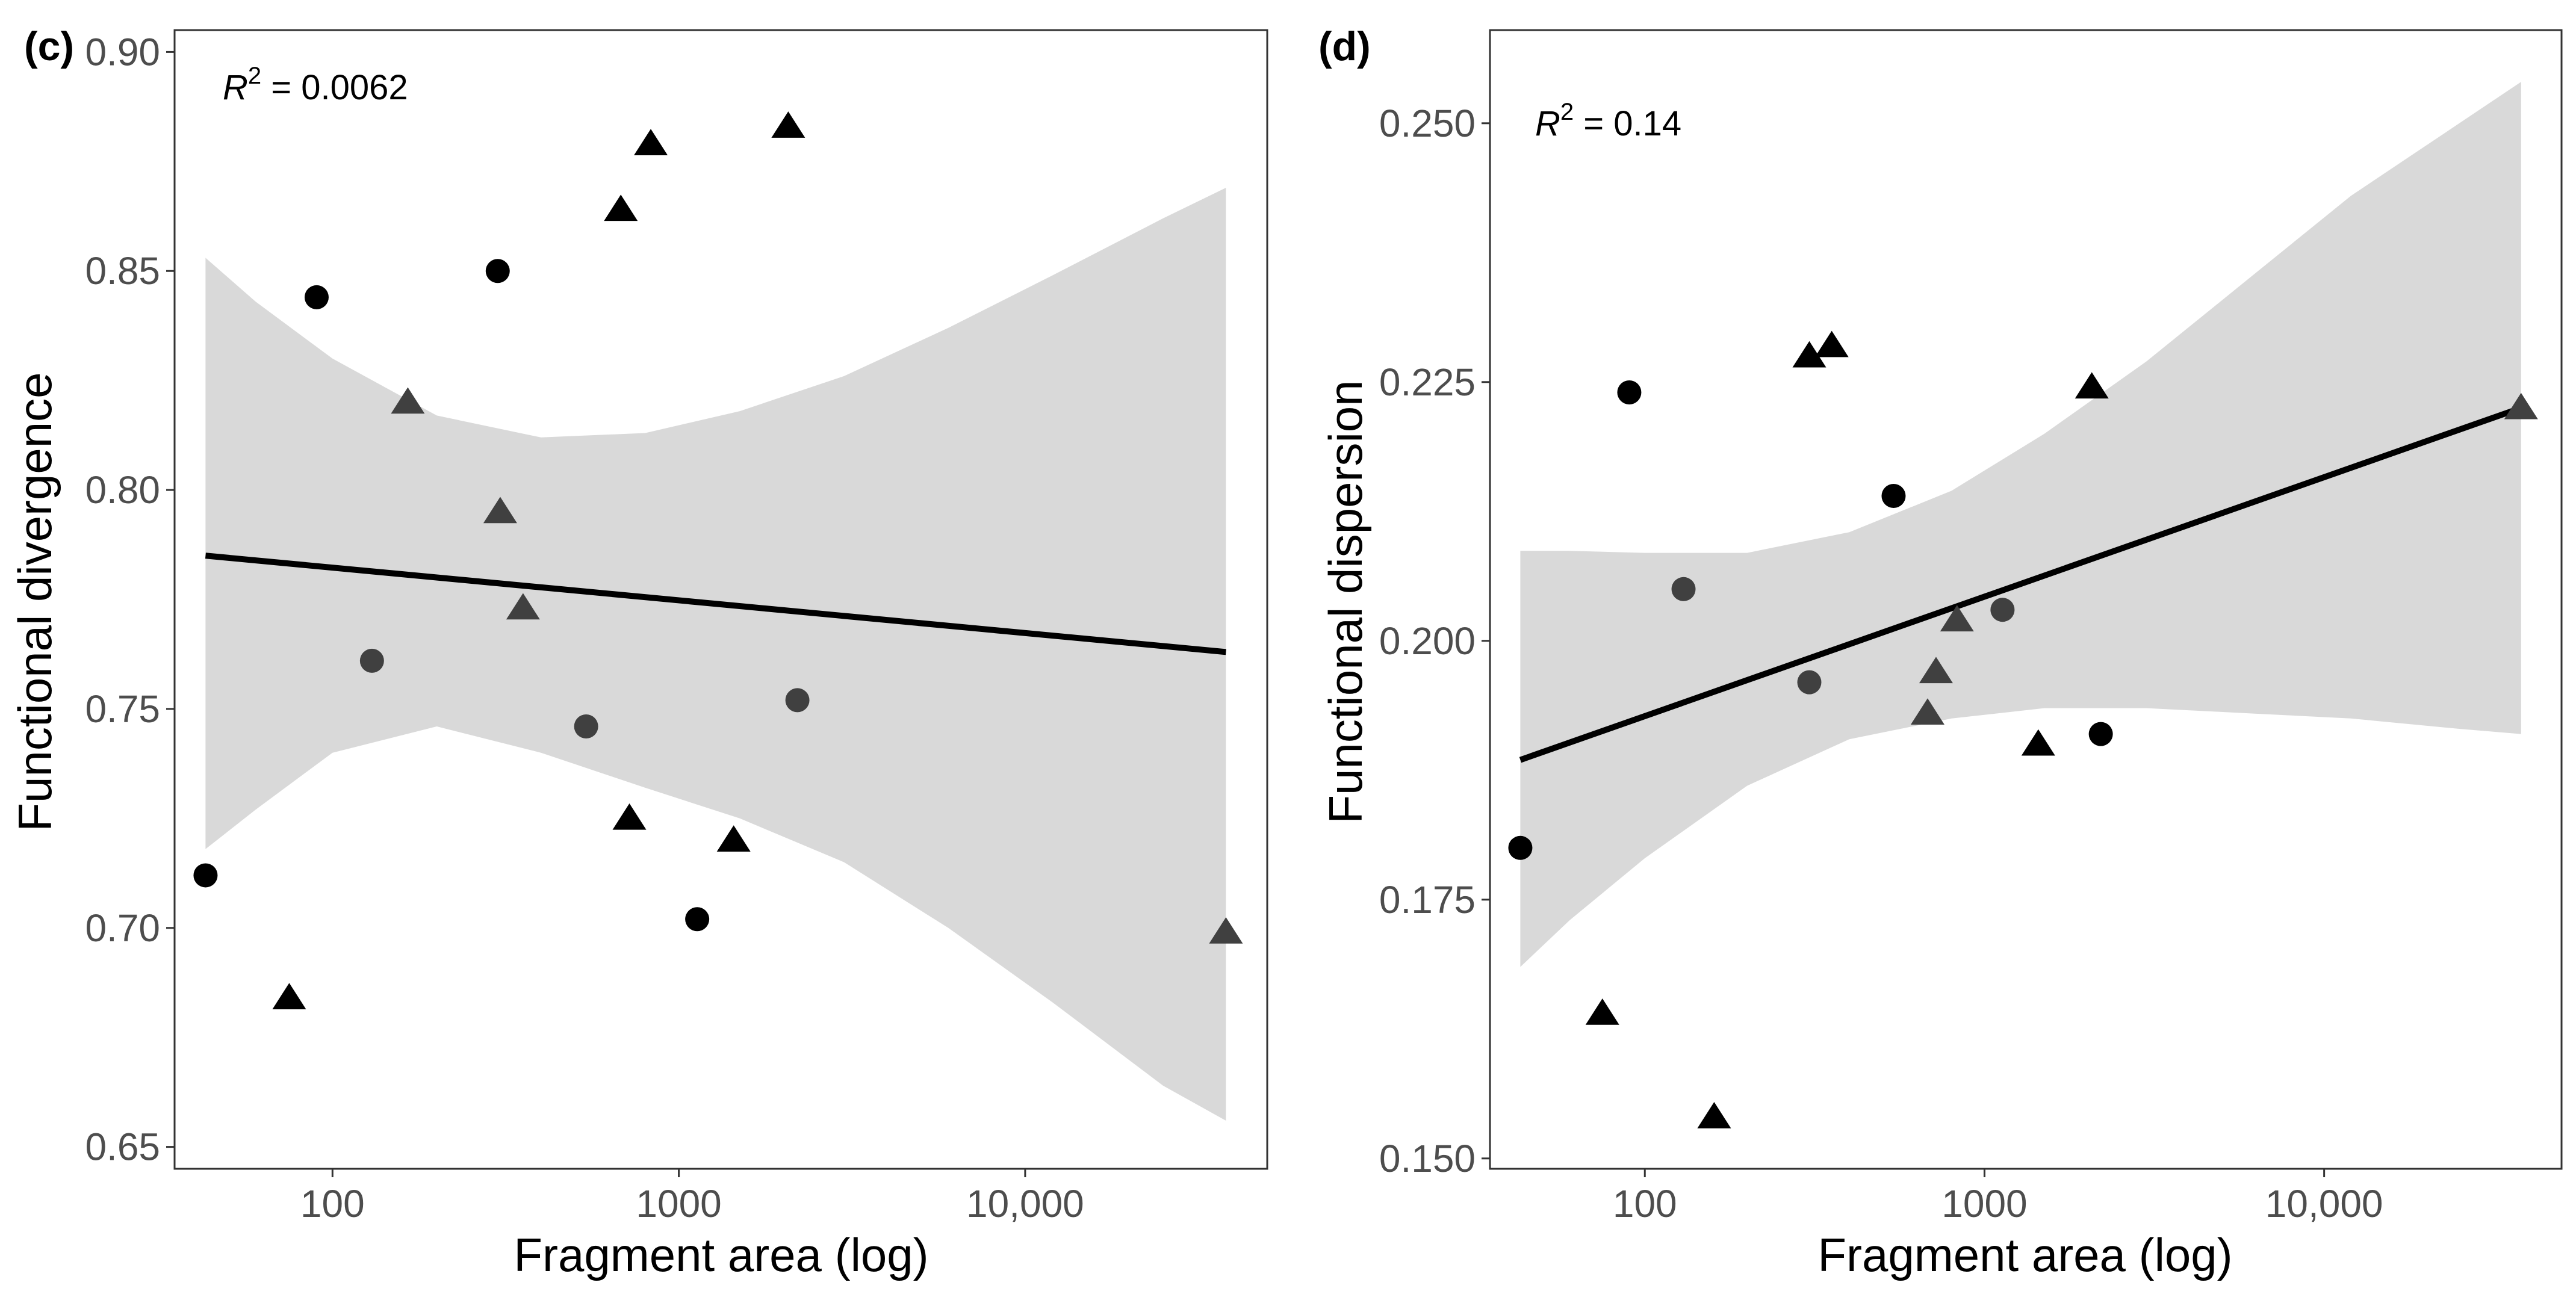  What do you see at coordinates (122, 1147) in the screenshot?
I see `y-tick-label: 0.65` at bounding box center [122, 1147].